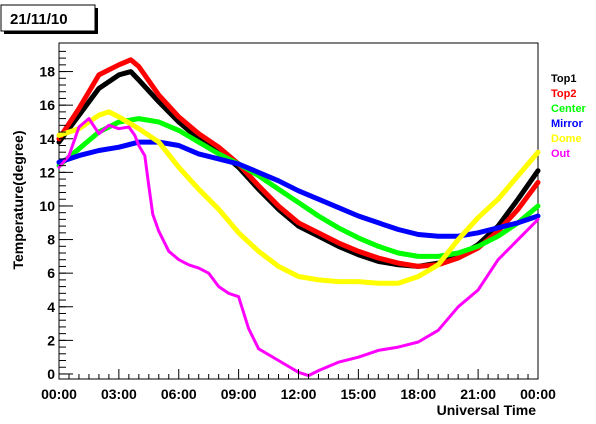  What do you see at coordinates (47, 105) in the screenshot?
I see `y-tick-label: 16` at bounding box center [47, 105].